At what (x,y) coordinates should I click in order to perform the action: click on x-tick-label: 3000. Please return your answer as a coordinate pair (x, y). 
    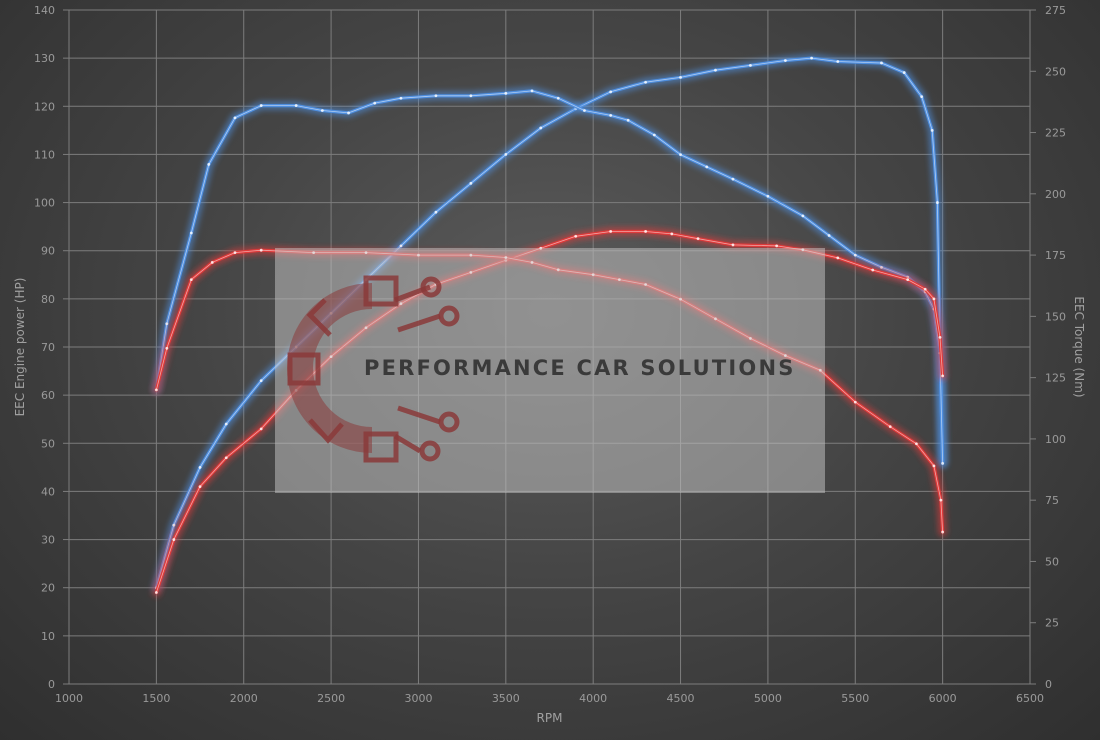
    Looking at the image, I should click on (418, 698).